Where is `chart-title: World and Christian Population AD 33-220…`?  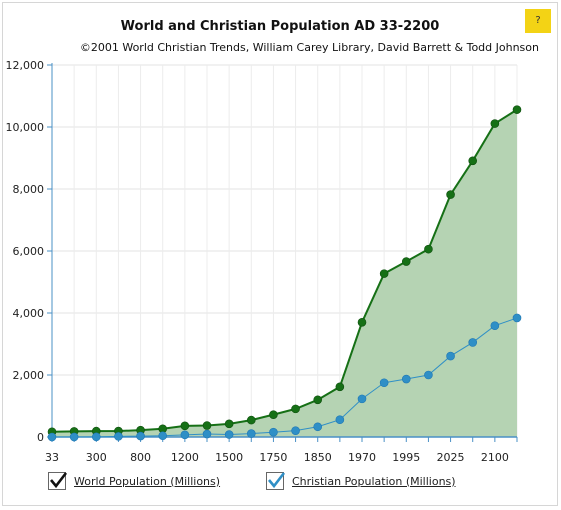 chart-title: World and Christian Population AD 33-220… is located at coordinates (280, 26).